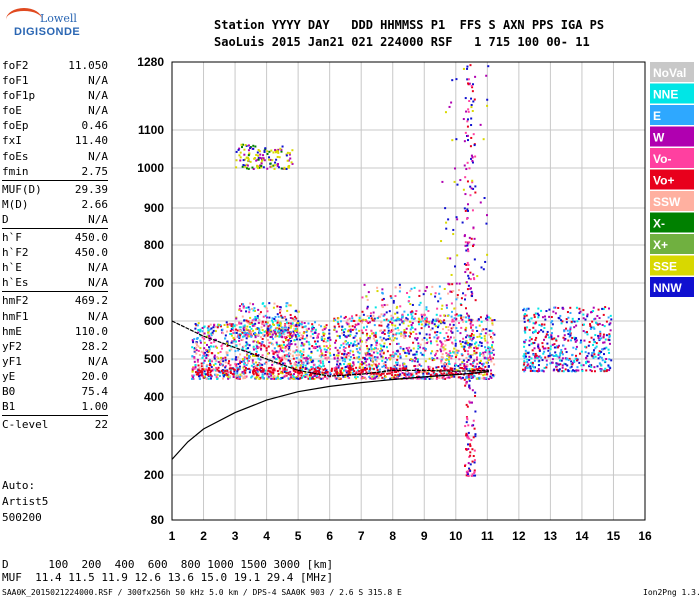 The image size is (700, 600). Describe the element at coordinates (55, 180) in the screenshot. I see `param-separator` at that location.